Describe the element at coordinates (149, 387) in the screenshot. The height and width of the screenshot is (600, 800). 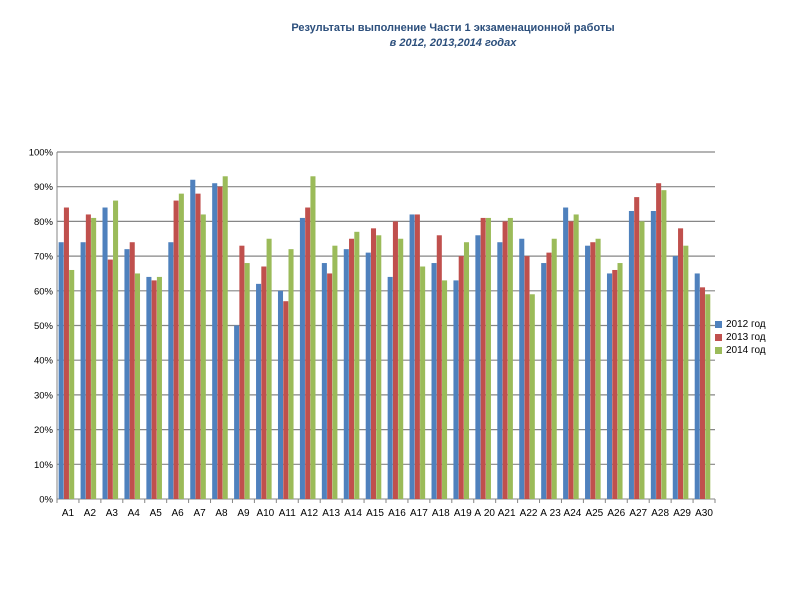
I see `bar-2012-год-А5` at that location.